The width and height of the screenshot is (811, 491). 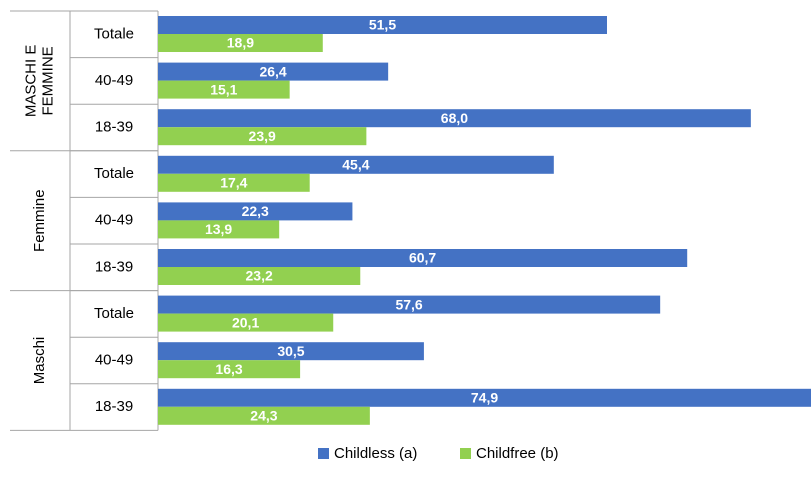 I want to click on data-label-childless: 26,4, so click(x=272, y=71).